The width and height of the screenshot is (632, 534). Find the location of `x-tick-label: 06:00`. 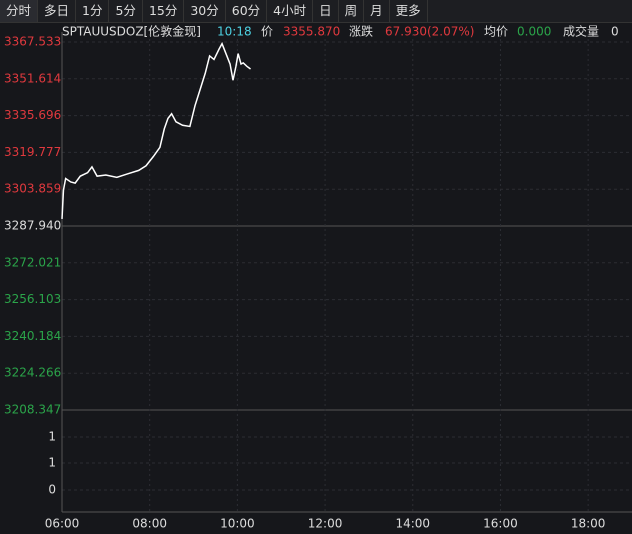

x-tick-label: 06:00 is located at coordinates (62, 524).